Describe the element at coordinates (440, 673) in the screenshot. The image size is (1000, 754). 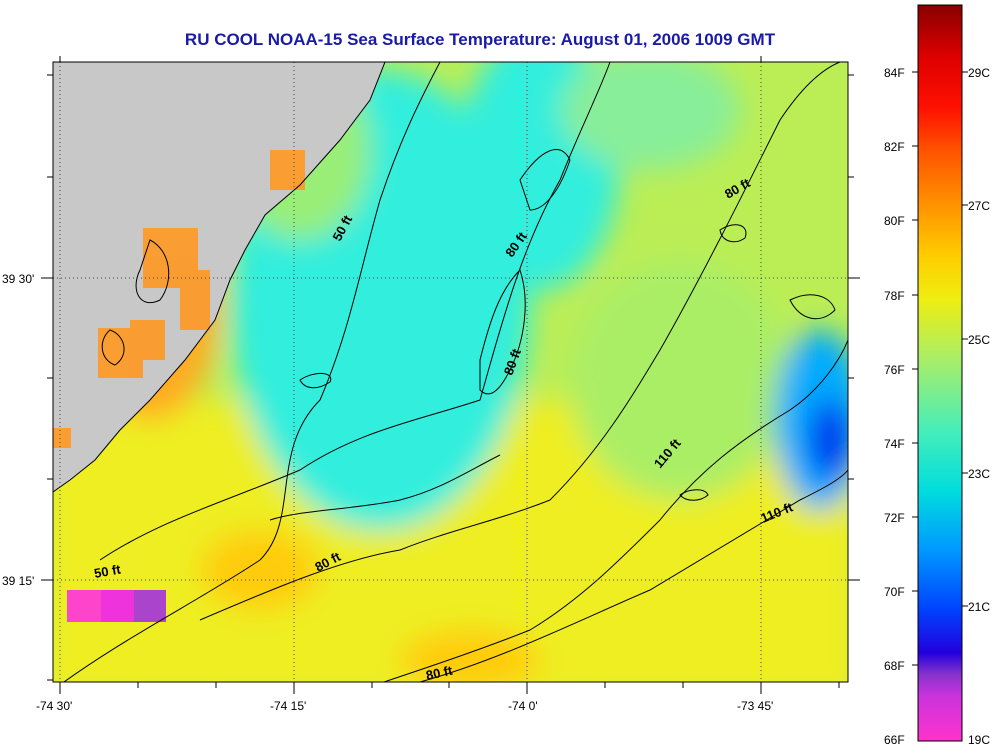
I see `contour-label-80ft-e: 80 ft` at that location.